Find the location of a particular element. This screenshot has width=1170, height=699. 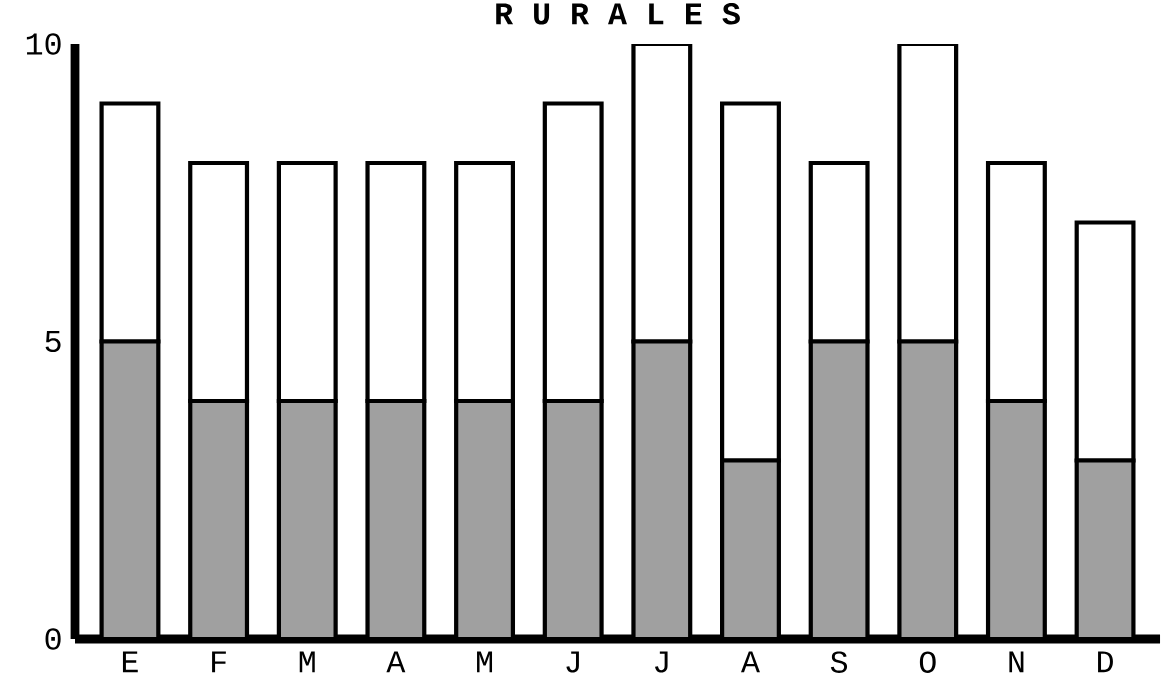

x-tick-label: F is located at coordinates (219, 662).